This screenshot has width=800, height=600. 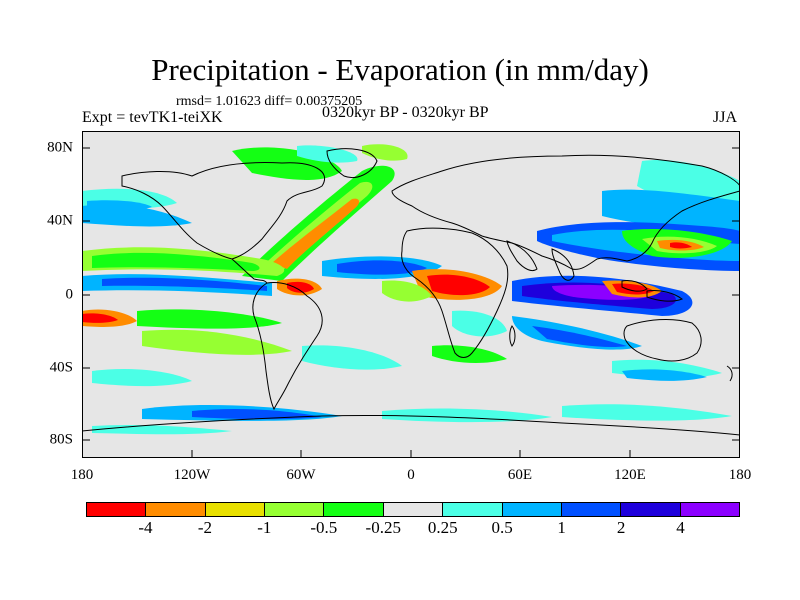 I want to click on colorbar-label: -0.5, so click(x=324, y=527).